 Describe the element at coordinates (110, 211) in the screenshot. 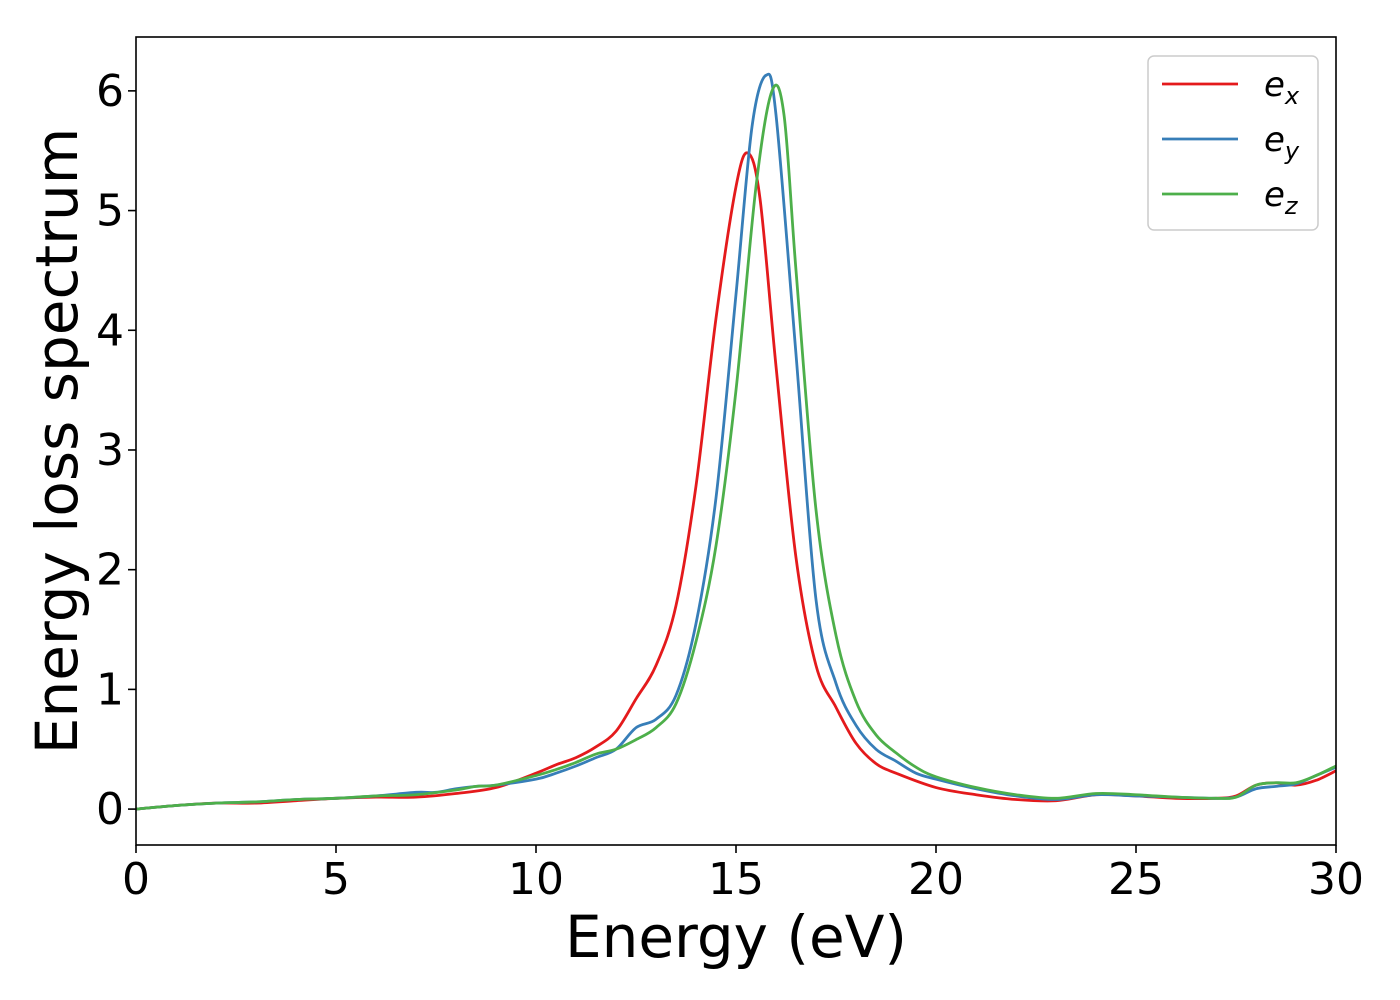

I see `y-tick-label: 5` at that location.